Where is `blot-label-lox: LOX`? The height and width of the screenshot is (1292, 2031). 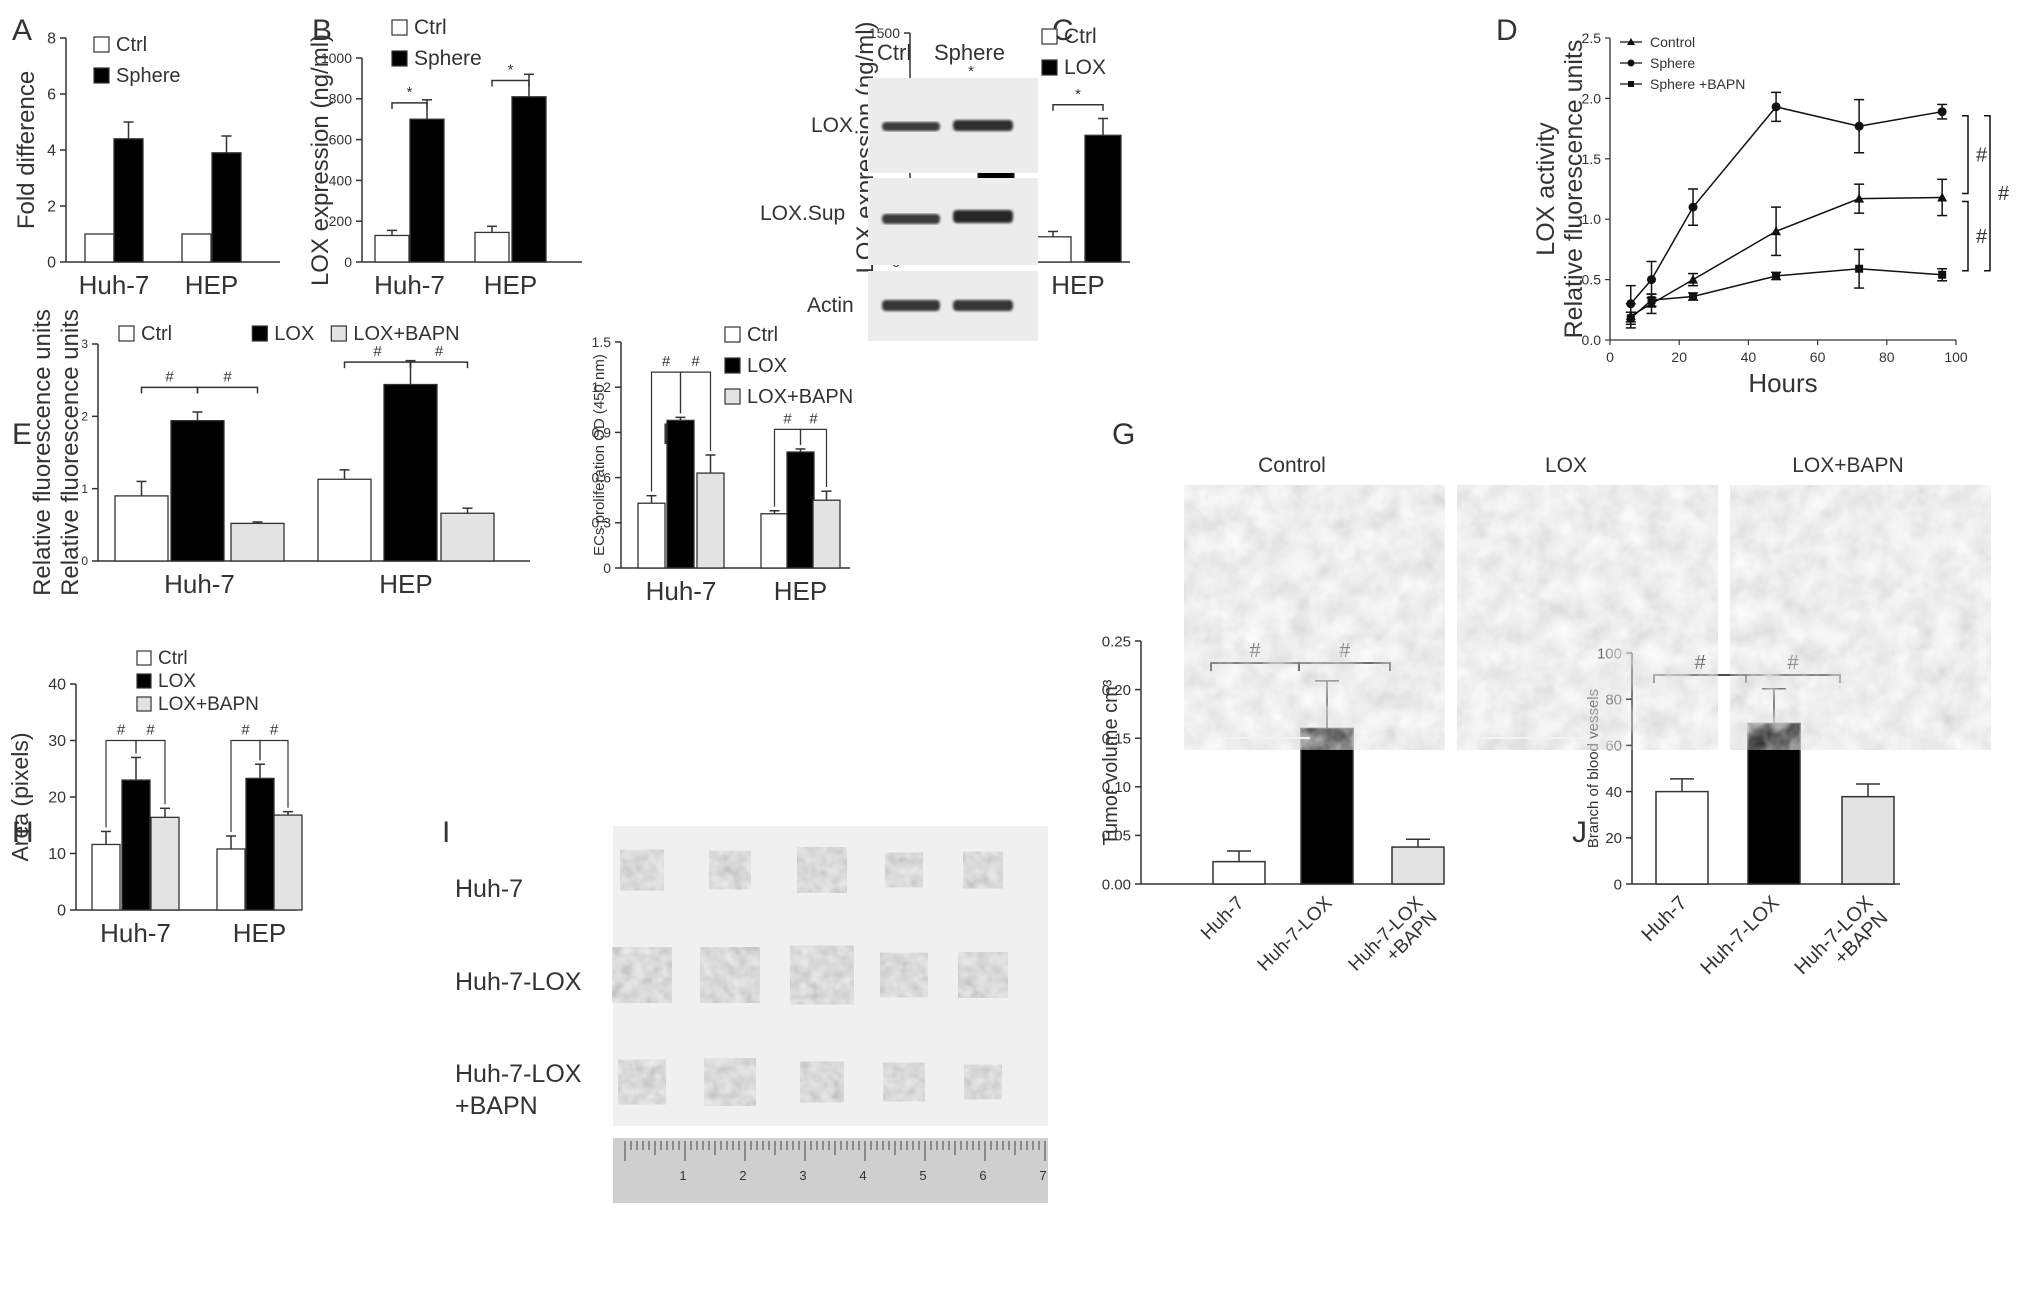
blot-label-lox: LOX is located at coordinates (832, 125).